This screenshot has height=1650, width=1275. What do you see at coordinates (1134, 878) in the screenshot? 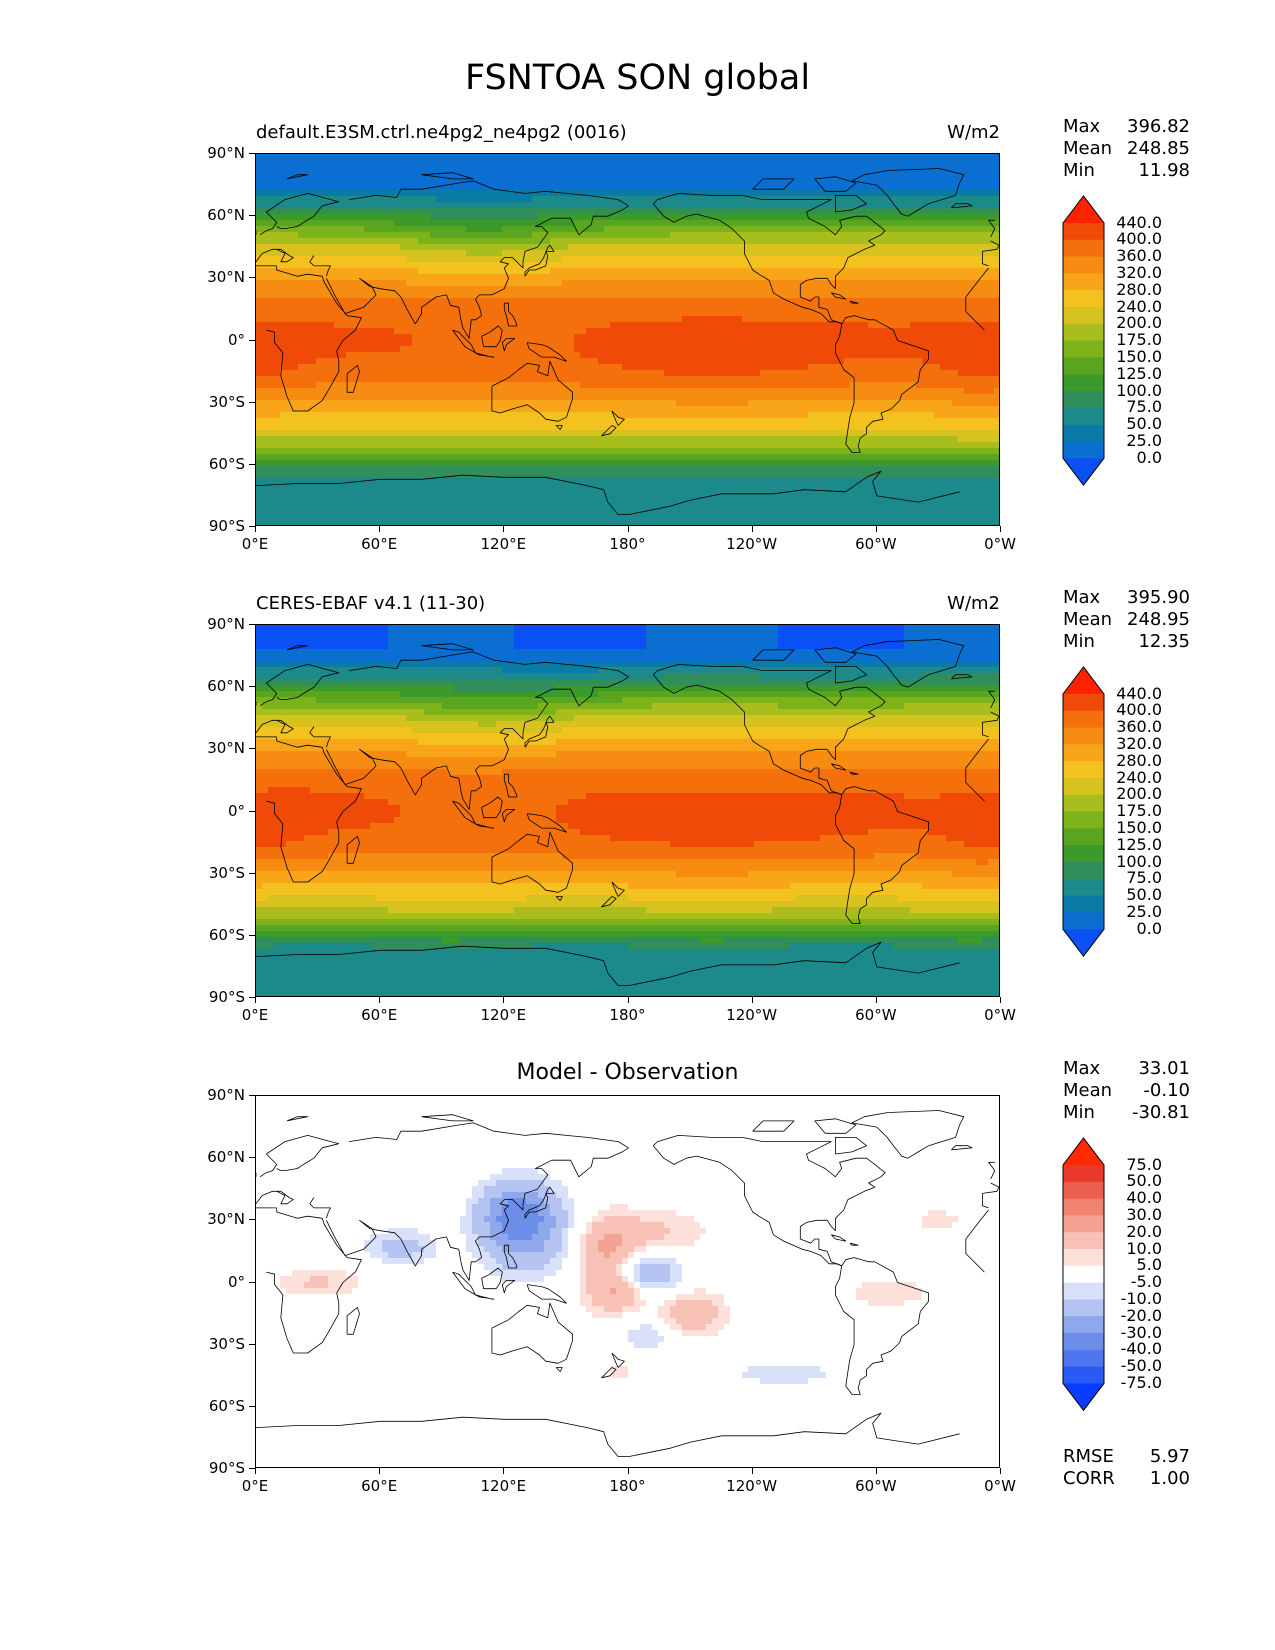
I see `colorbar-label: 75.0` at bounding box center [1134, 878].